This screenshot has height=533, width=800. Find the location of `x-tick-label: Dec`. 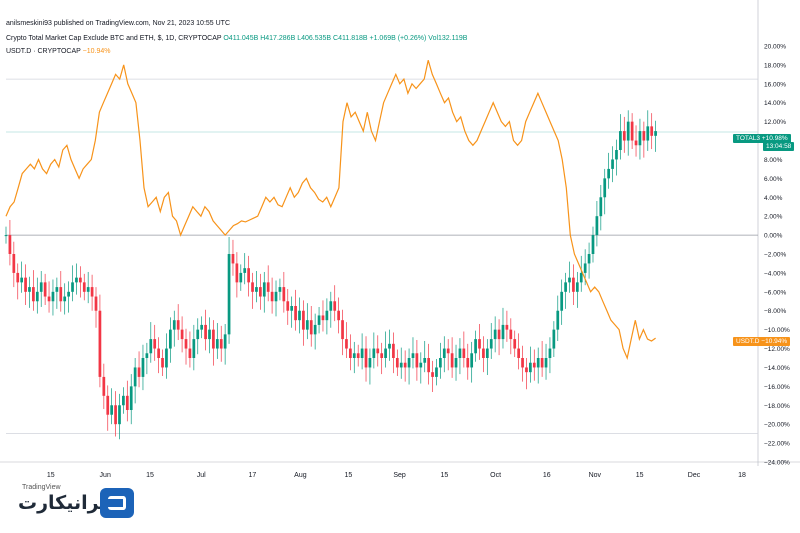

x-tick-label: Dec is located at coordinates (694, 475).